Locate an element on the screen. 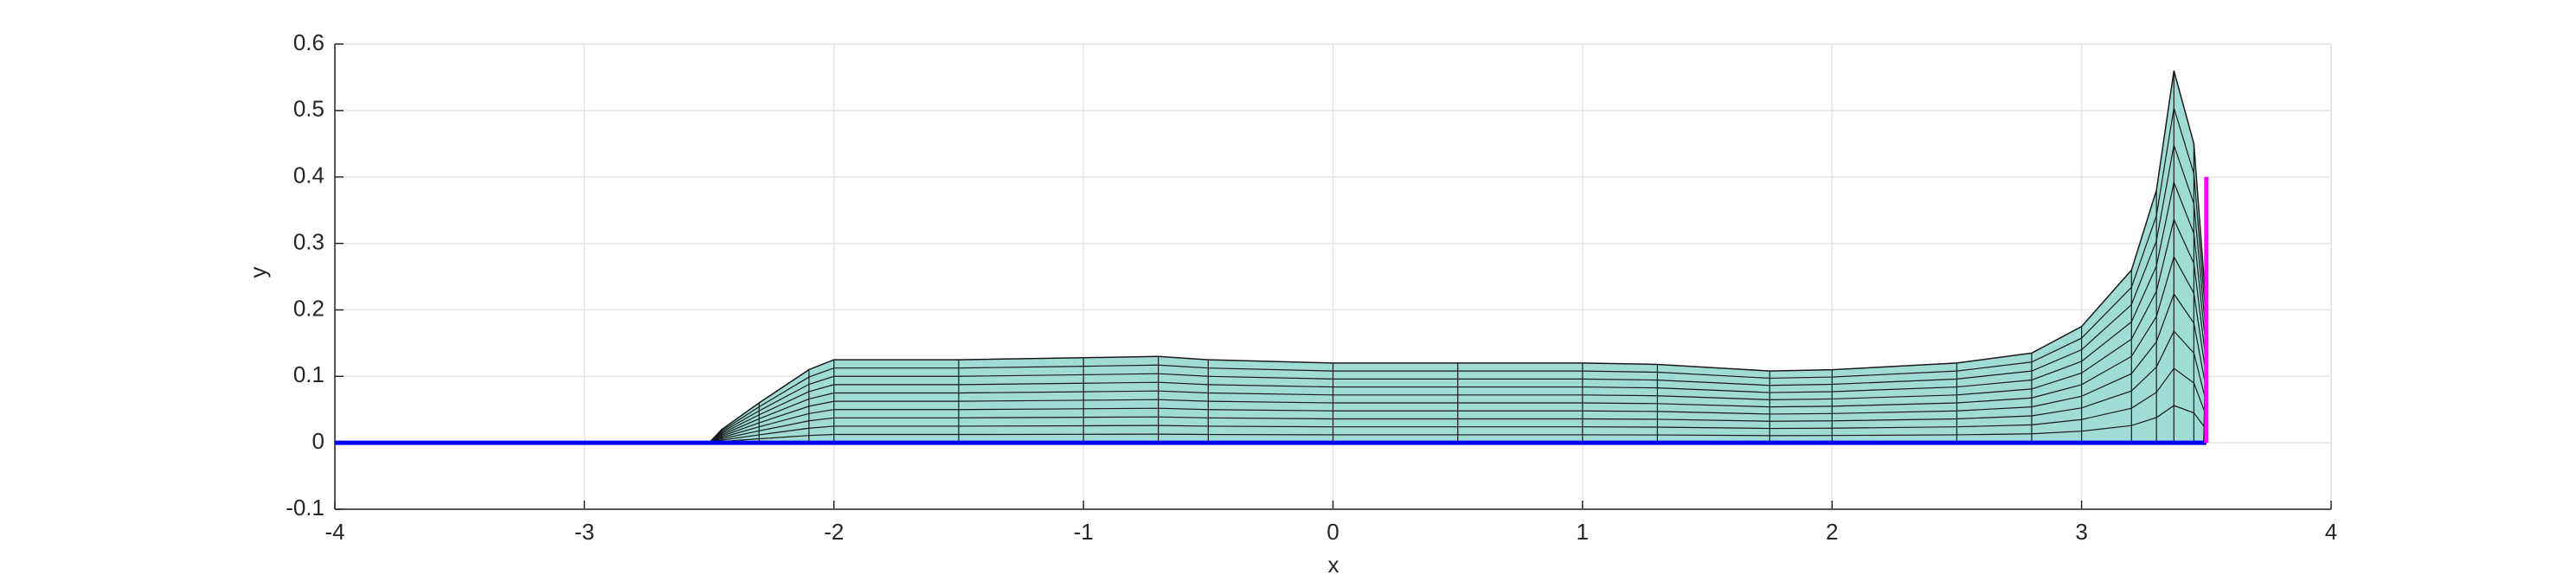 The image size is (2576, 581). x-tick-label: 0 is located at coordinates (1333, 532).